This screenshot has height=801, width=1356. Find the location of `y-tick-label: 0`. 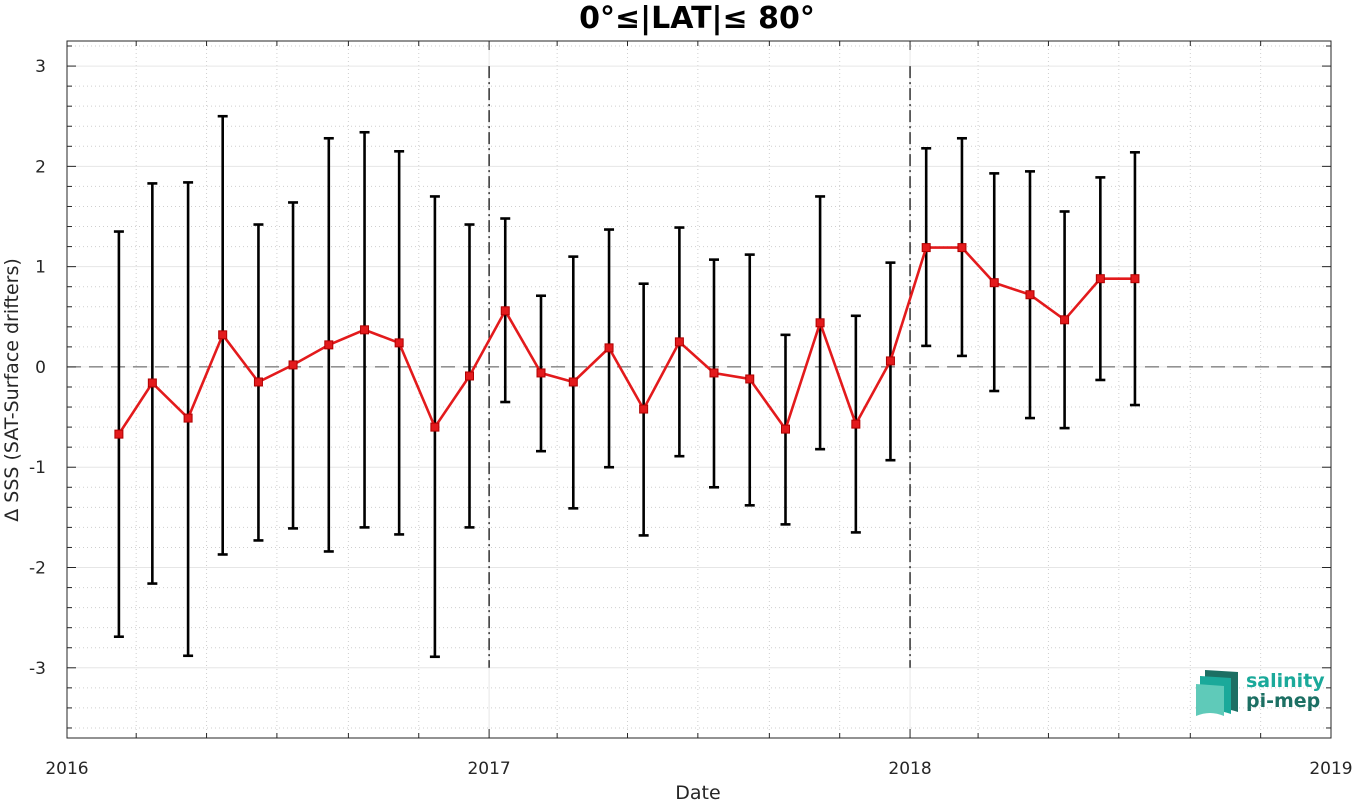

y-tick-label: 0 is located at coordinates (40, 368).